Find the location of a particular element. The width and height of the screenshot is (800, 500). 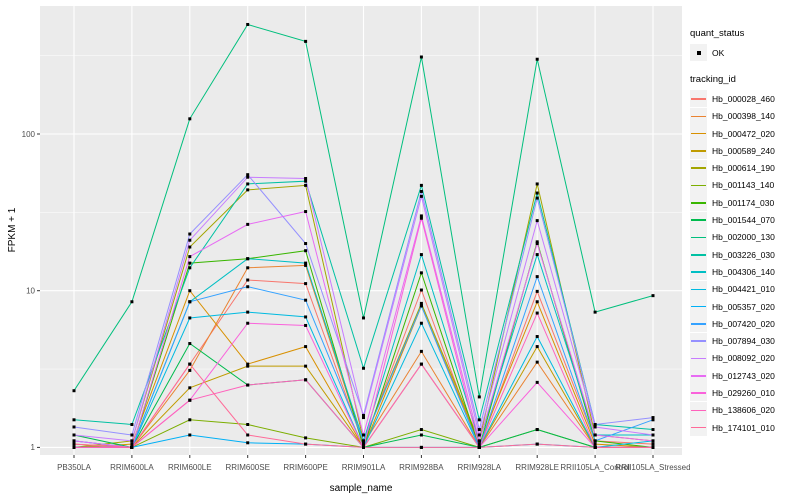

tracking-id-label: Hb_174101_010 is located at coordinates (743, 427).